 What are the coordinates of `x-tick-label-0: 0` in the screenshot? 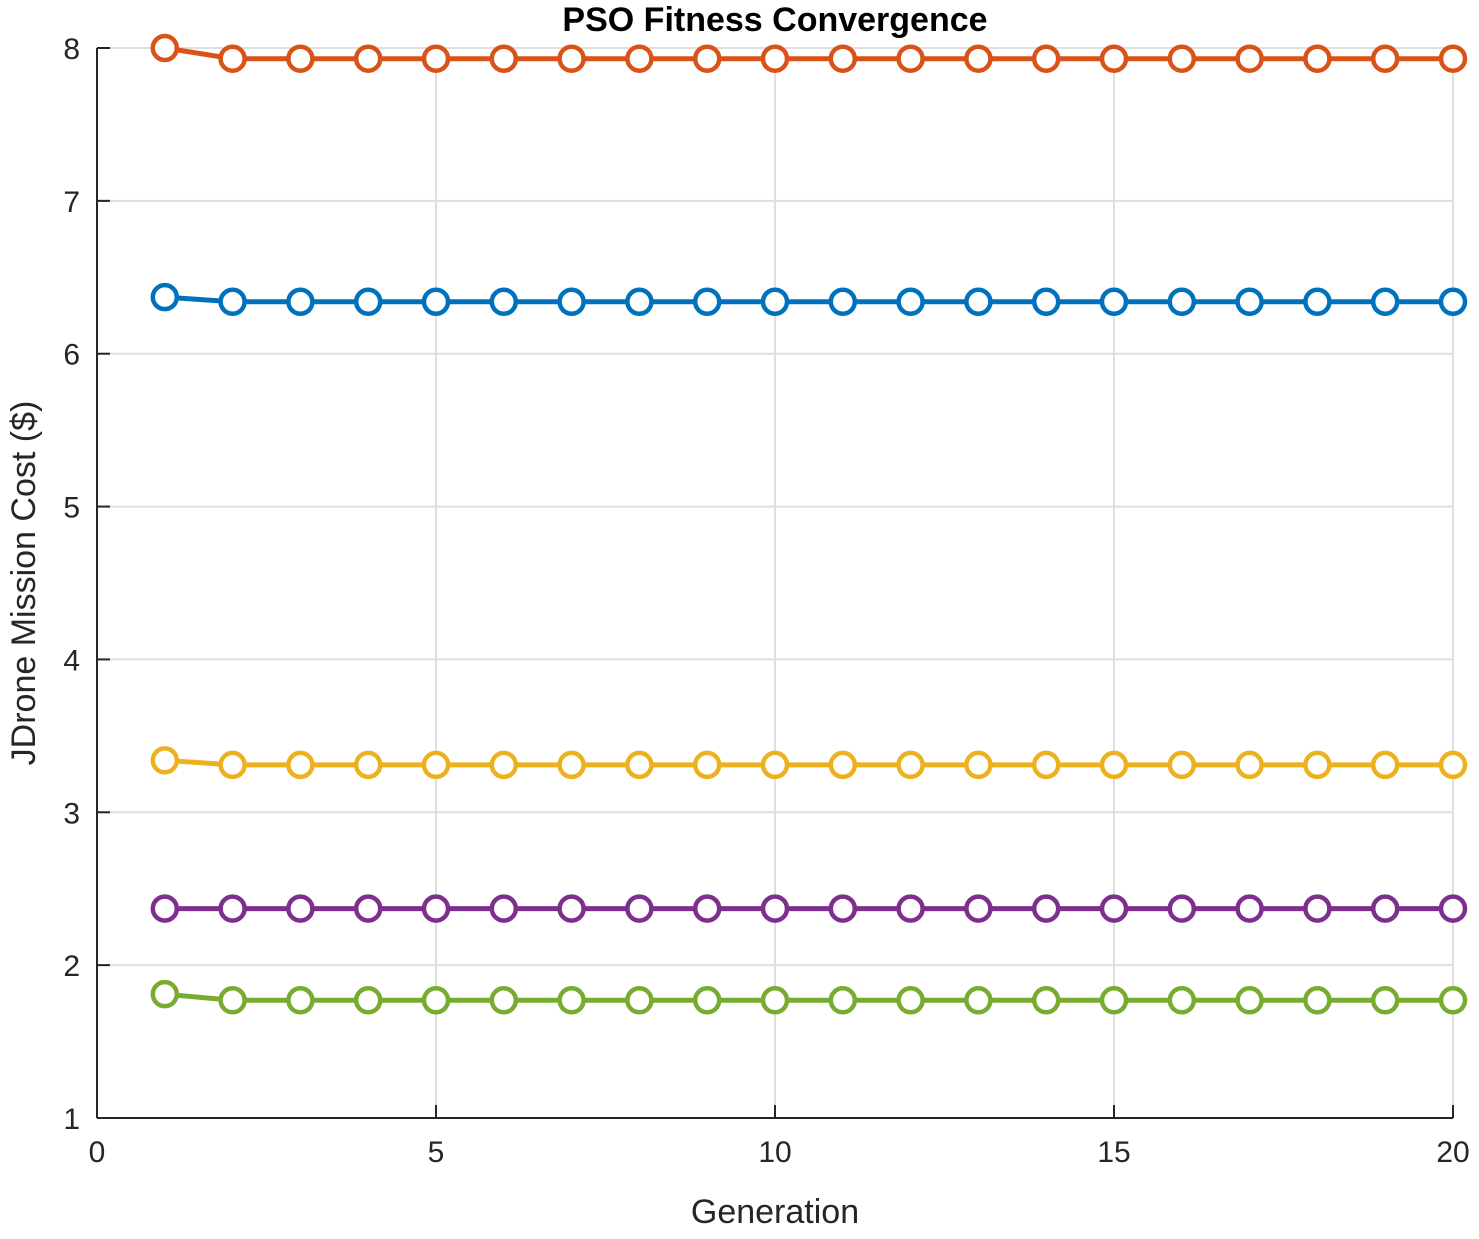 It's located at (97, 1152).